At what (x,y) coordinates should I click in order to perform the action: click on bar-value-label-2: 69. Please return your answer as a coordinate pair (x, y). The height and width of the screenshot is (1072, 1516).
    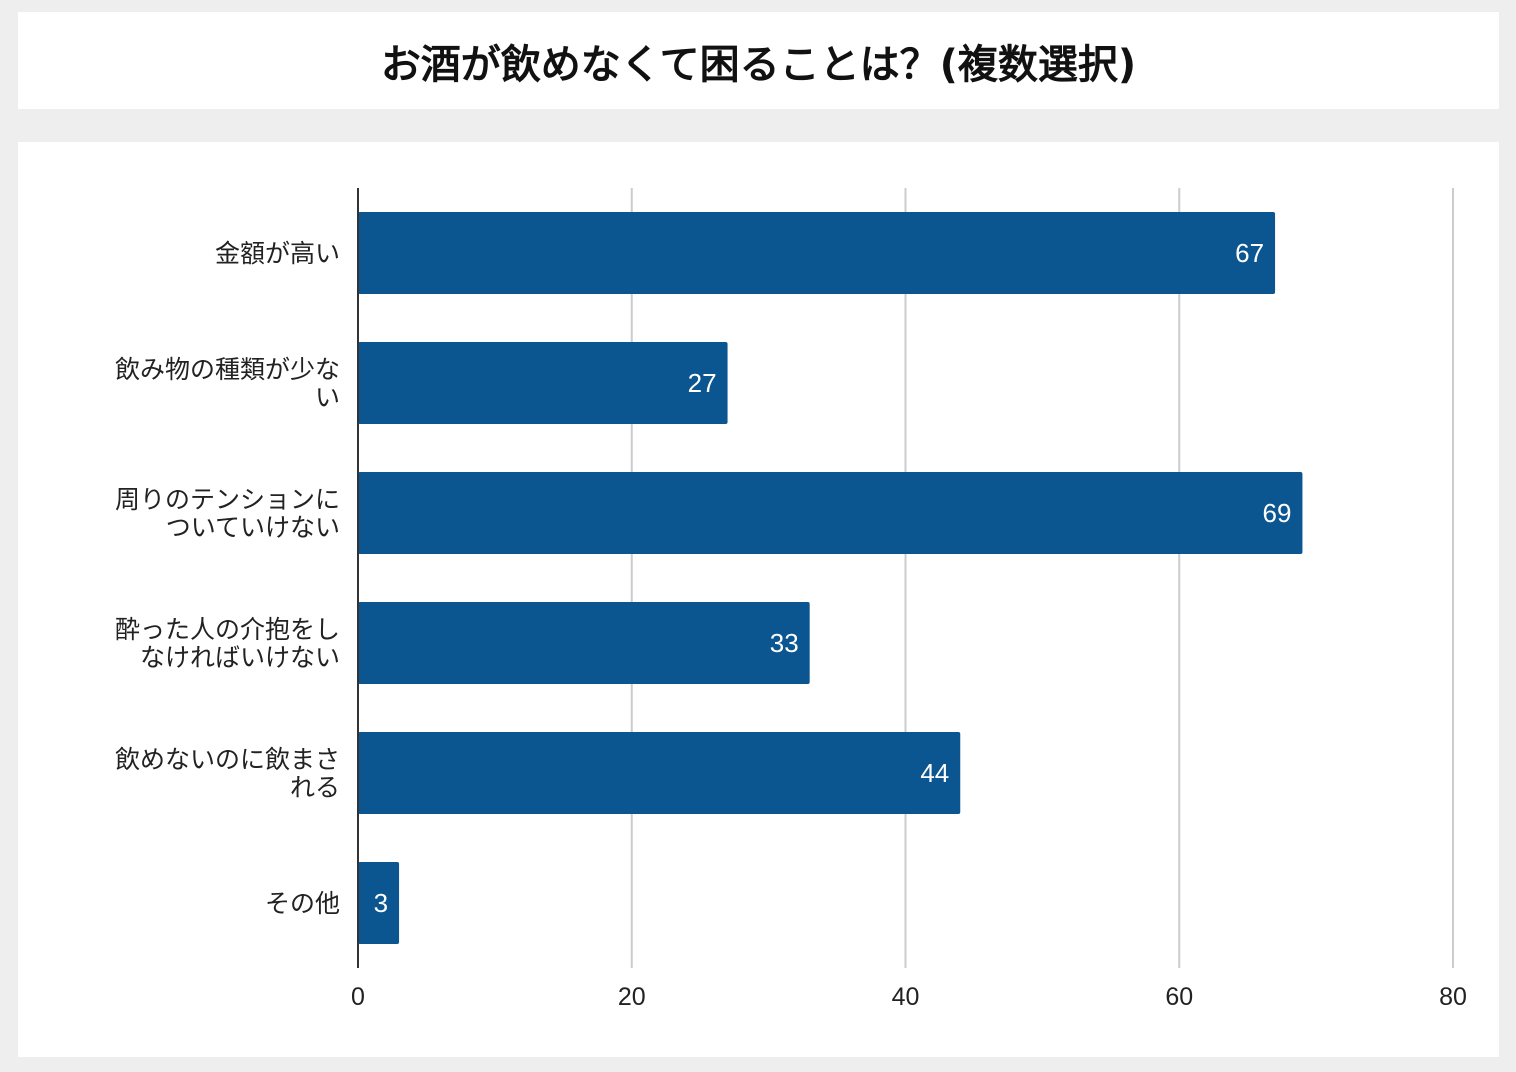
    Looking at the image, I should click on (1277, 513).